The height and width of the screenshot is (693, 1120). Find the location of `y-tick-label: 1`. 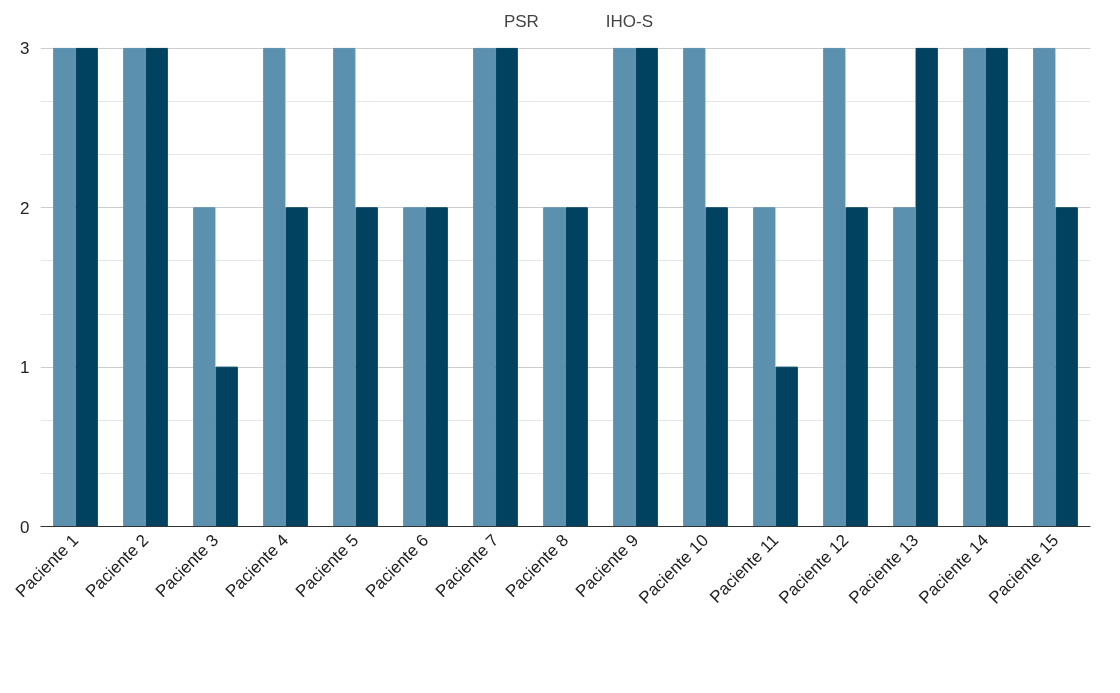

y-tick-label: 1 is located at coordinates (25, 368).